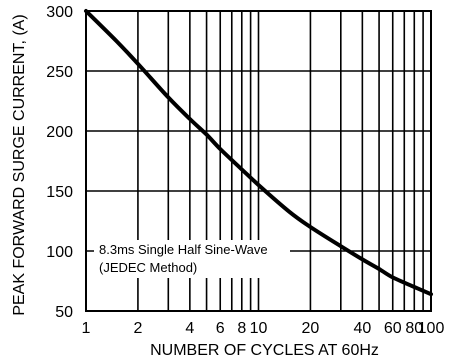  Describe the element at coordinates (311, 328) in the screenshot. I see `x-tick-label: 20` at that location.